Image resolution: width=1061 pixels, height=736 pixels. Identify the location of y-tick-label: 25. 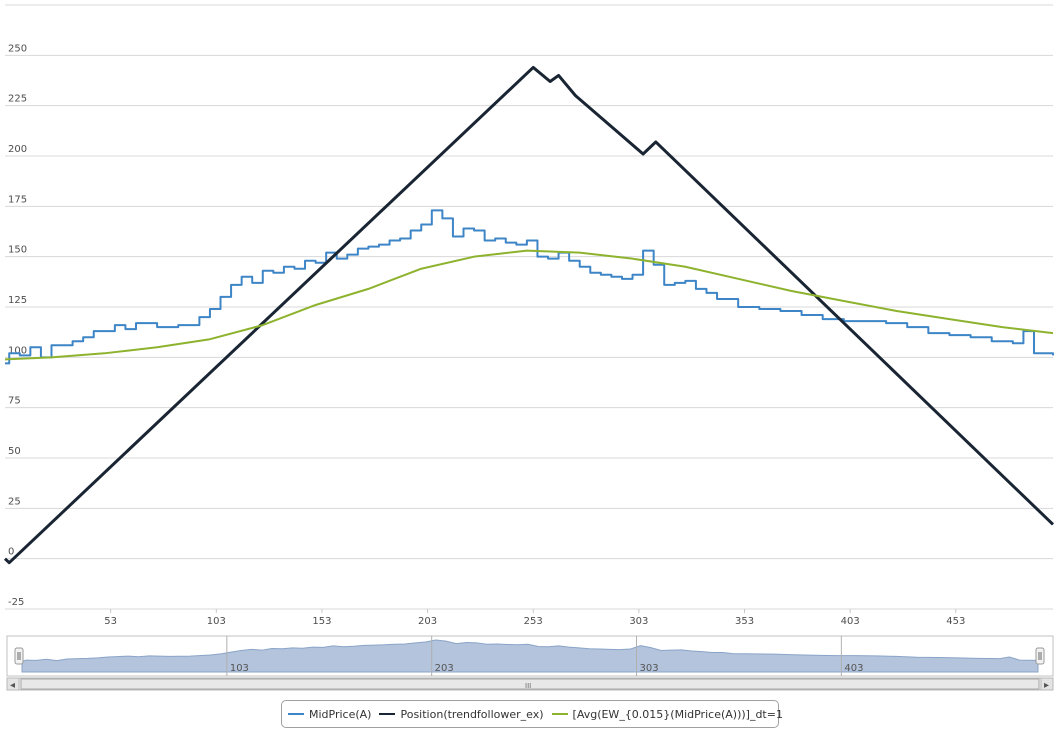
(14, 501).